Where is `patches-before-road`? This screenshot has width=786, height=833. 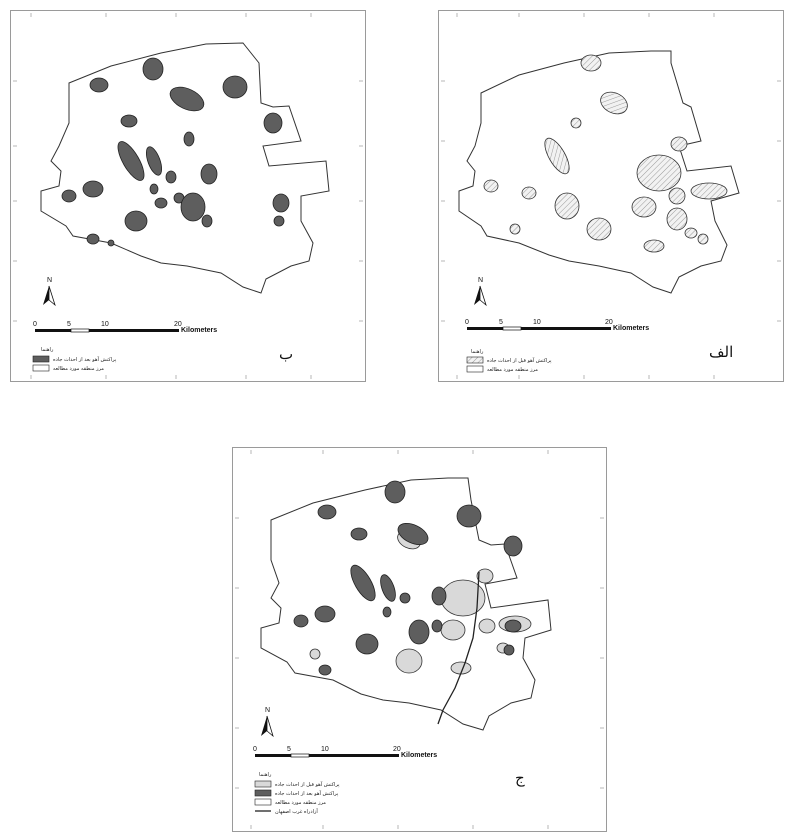 patches-before-road is located at coordinates (605, 153).